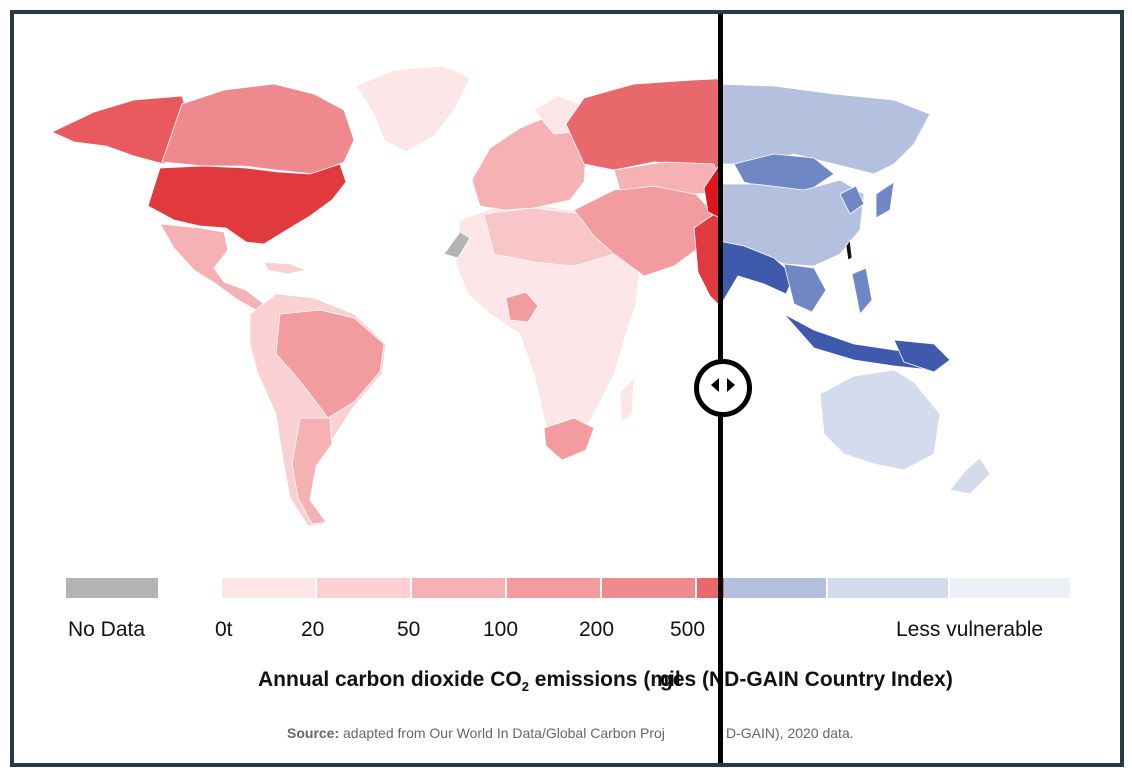  Describe the element at coordinates (413, 109) in the screenshot. I see `region-greenland` at that location.